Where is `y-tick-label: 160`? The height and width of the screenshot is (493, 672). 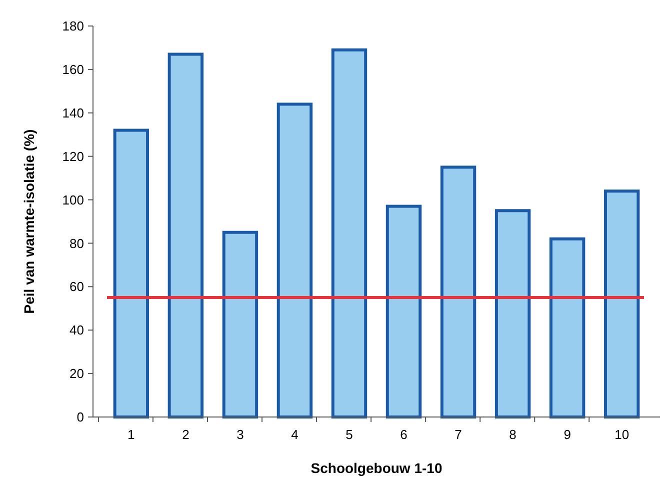
y-tick-label: 160 is located at coordinates (73, 69).